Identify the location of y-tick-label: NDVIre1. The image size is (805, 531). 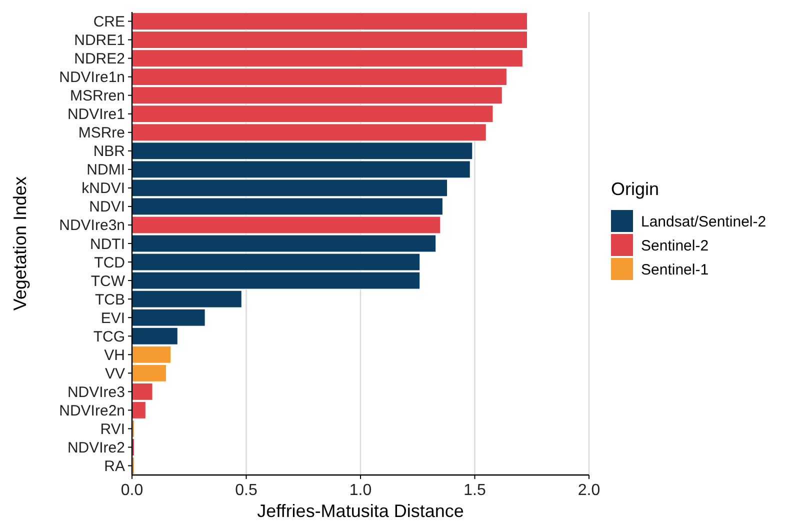
(96, 115).